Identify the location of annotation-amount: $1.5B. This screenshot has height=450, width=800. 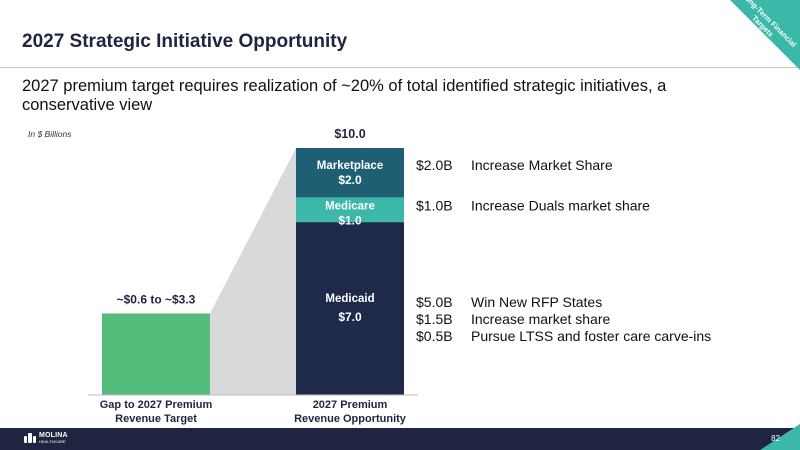
(434, 319).